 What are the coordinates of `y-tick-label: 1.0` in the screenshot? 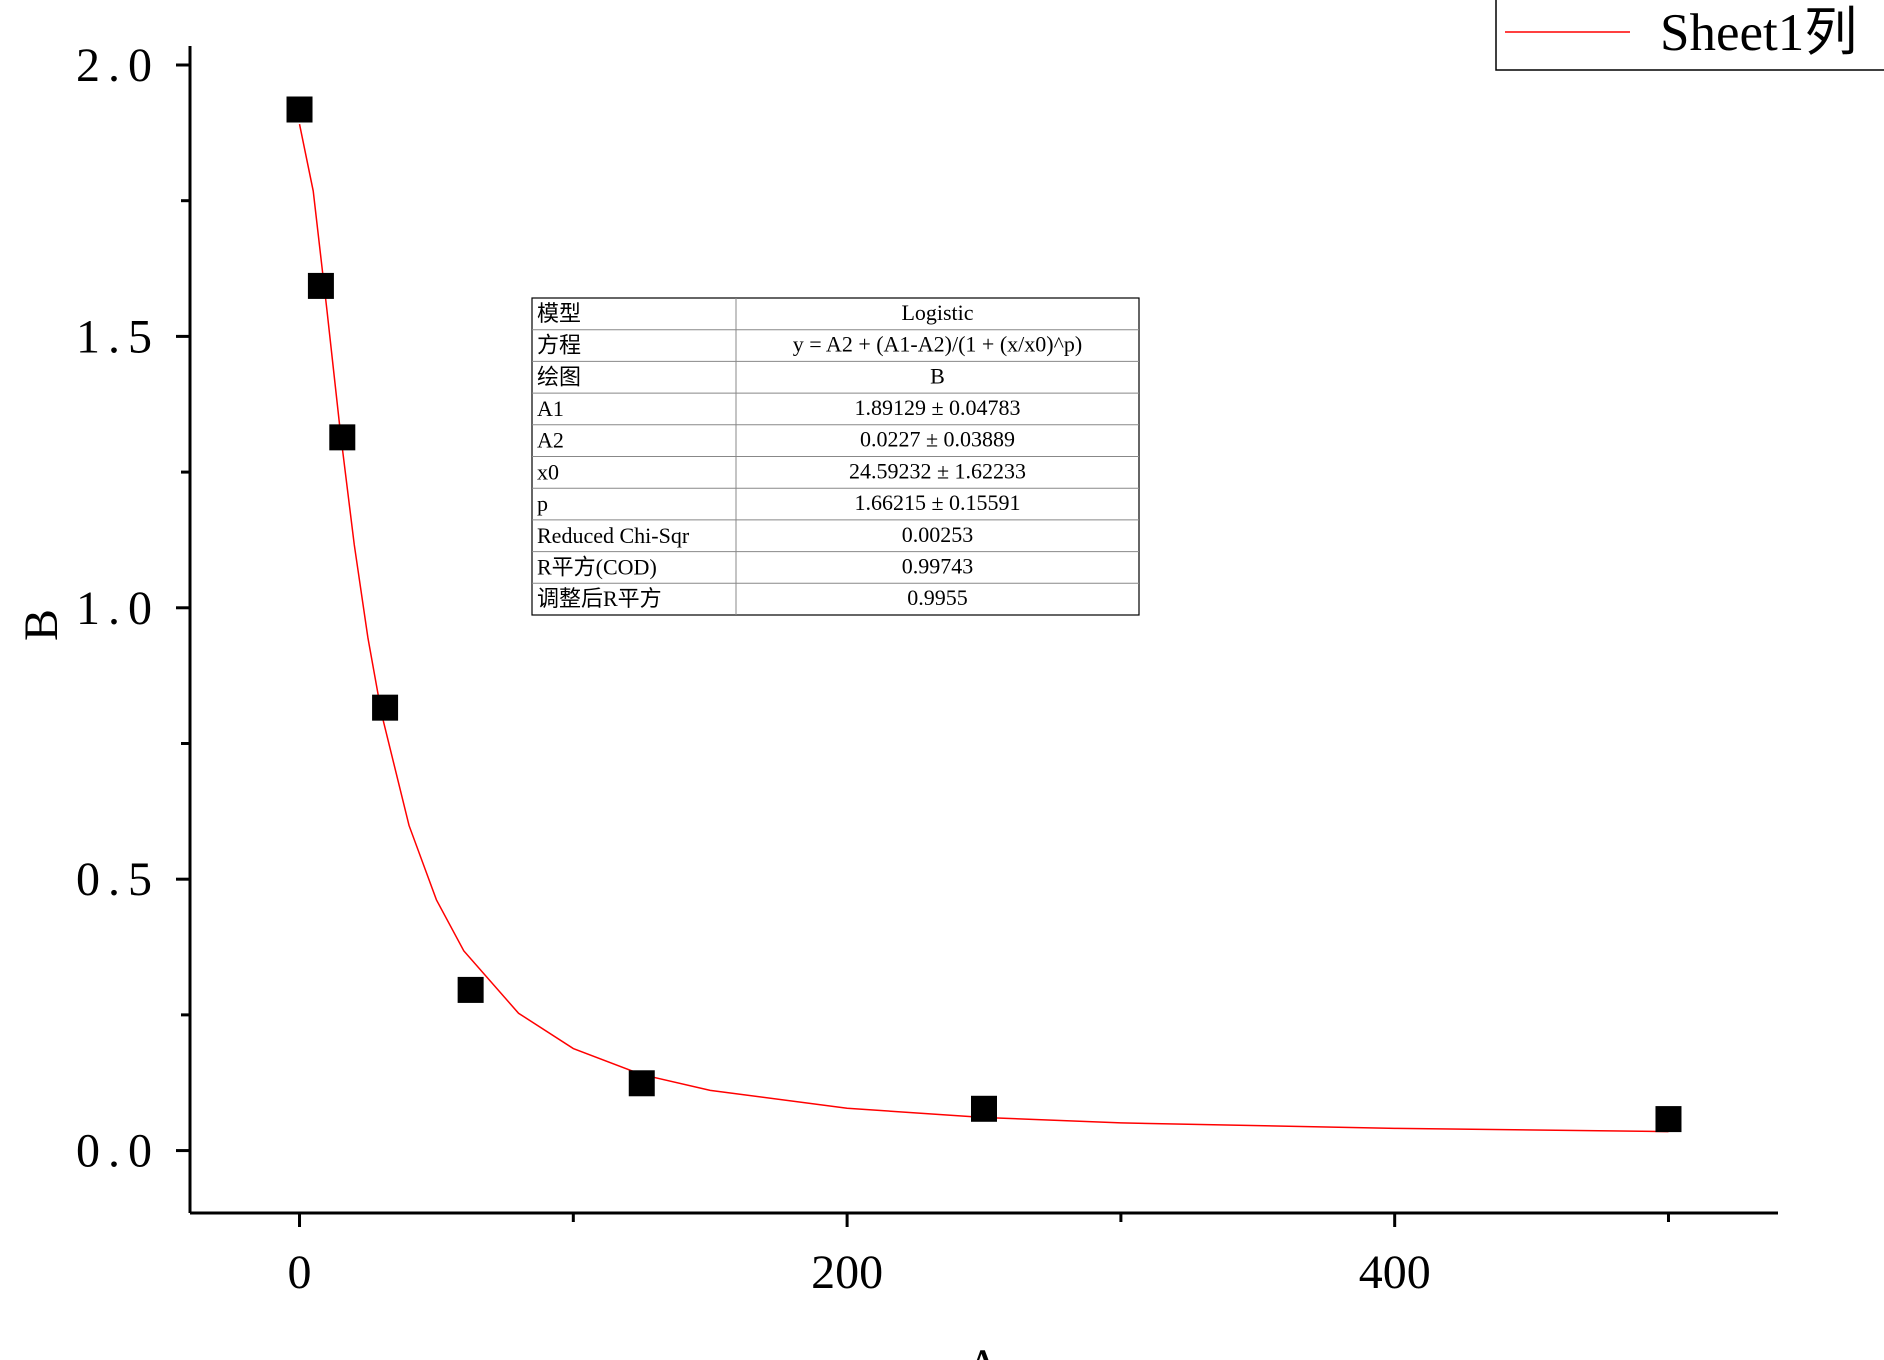 It's located at (118, 608).